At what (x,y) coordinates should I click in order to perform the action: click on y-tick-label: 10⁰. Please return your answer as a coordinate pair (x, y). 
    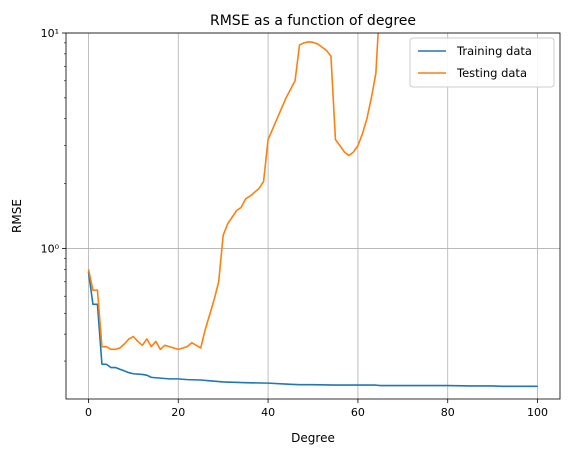
    Looking at the image, I should click on (50, 248).